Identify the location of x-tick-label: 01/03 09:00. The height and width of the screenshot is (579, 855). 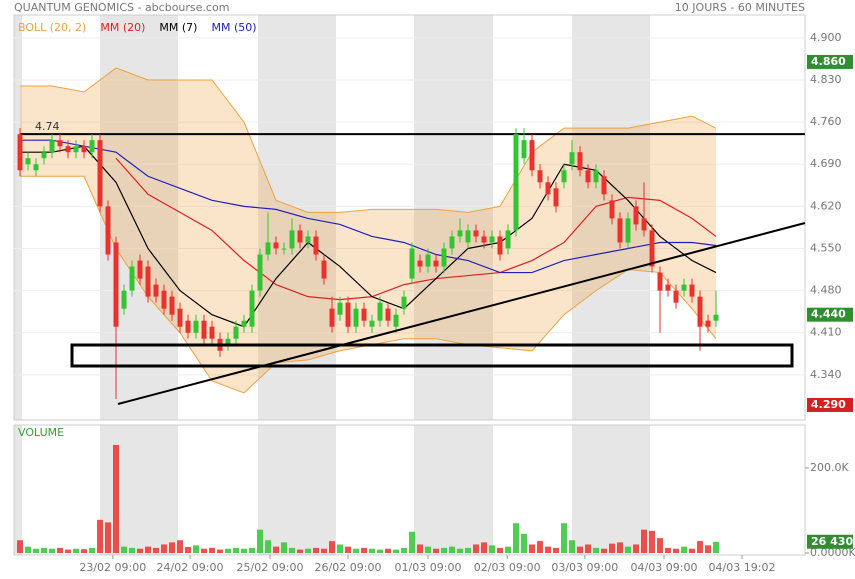
(428, 567).